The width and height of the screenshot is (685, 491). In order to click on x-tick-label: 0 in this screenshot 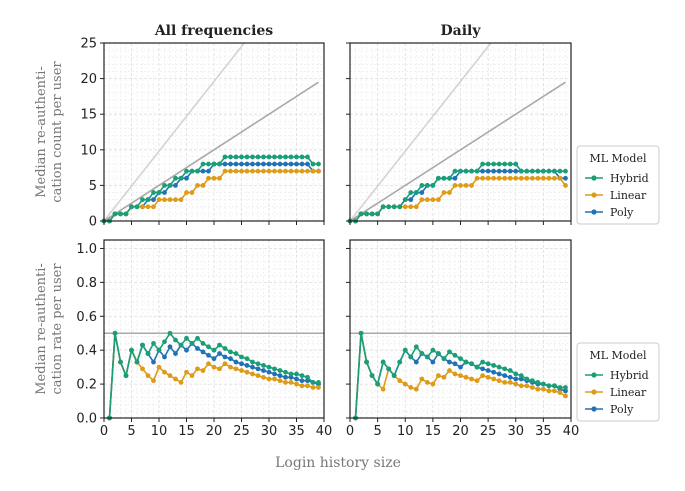, I will do `click(350, 431)`.